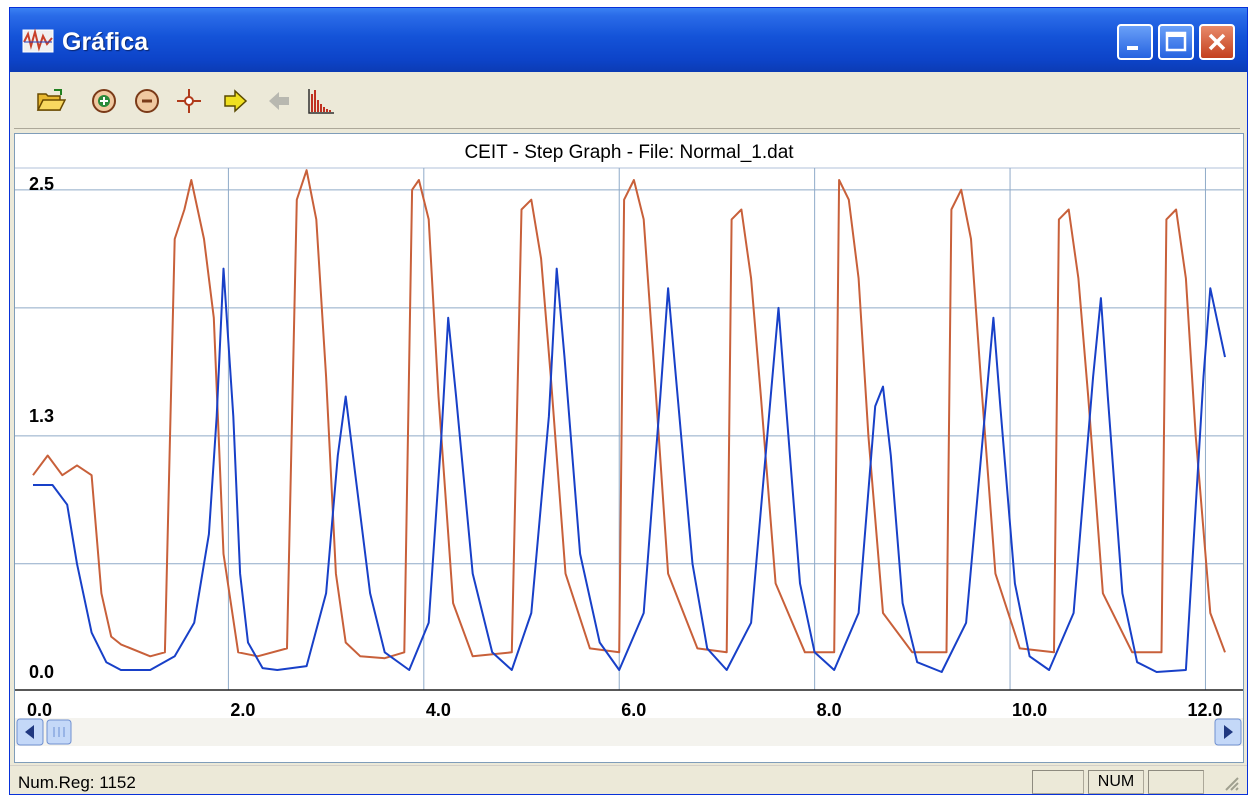 Image resolution: width=1252 pixels, height=798 pixels. I want to click on title-bar: Gráfica, so click(628, 40).